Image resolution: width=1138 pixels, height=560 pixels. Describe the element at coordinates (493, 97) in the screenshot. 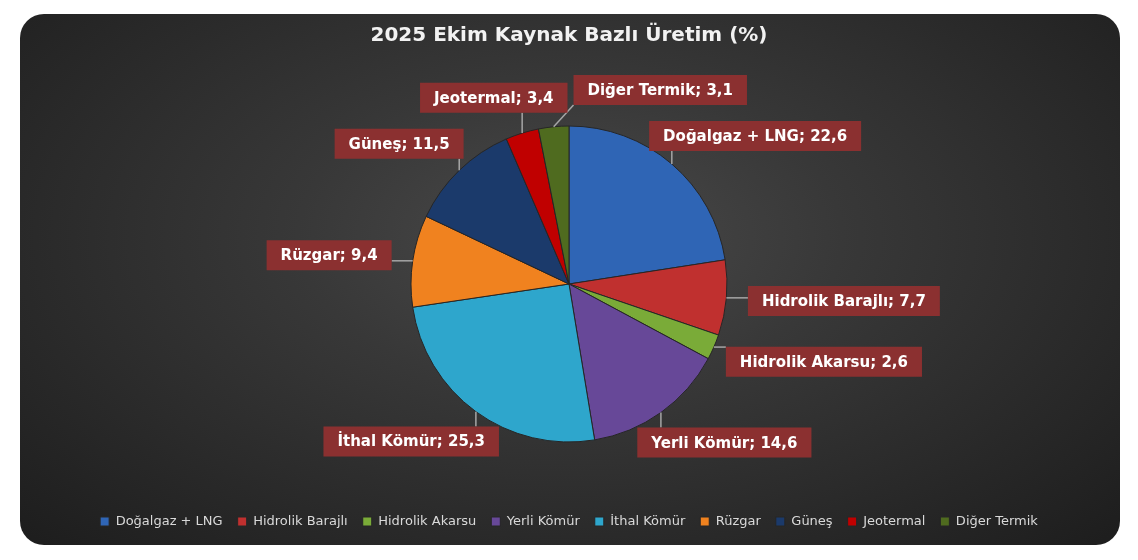

I see `data-label: Jeotermal; 3,4` at that location.